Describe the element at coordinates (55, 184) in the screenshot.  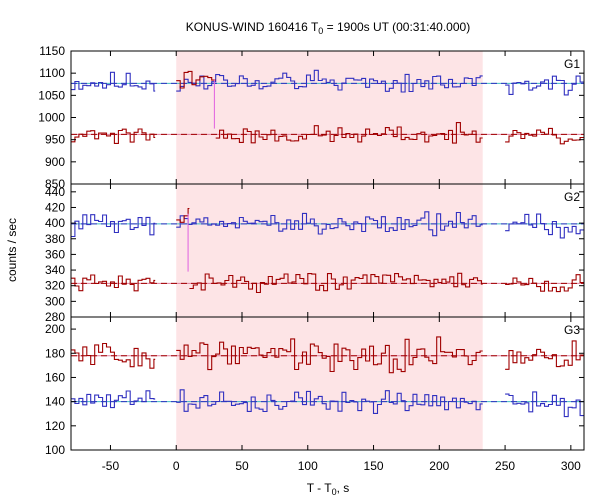
I see `y-tick-label: 850` at that location.